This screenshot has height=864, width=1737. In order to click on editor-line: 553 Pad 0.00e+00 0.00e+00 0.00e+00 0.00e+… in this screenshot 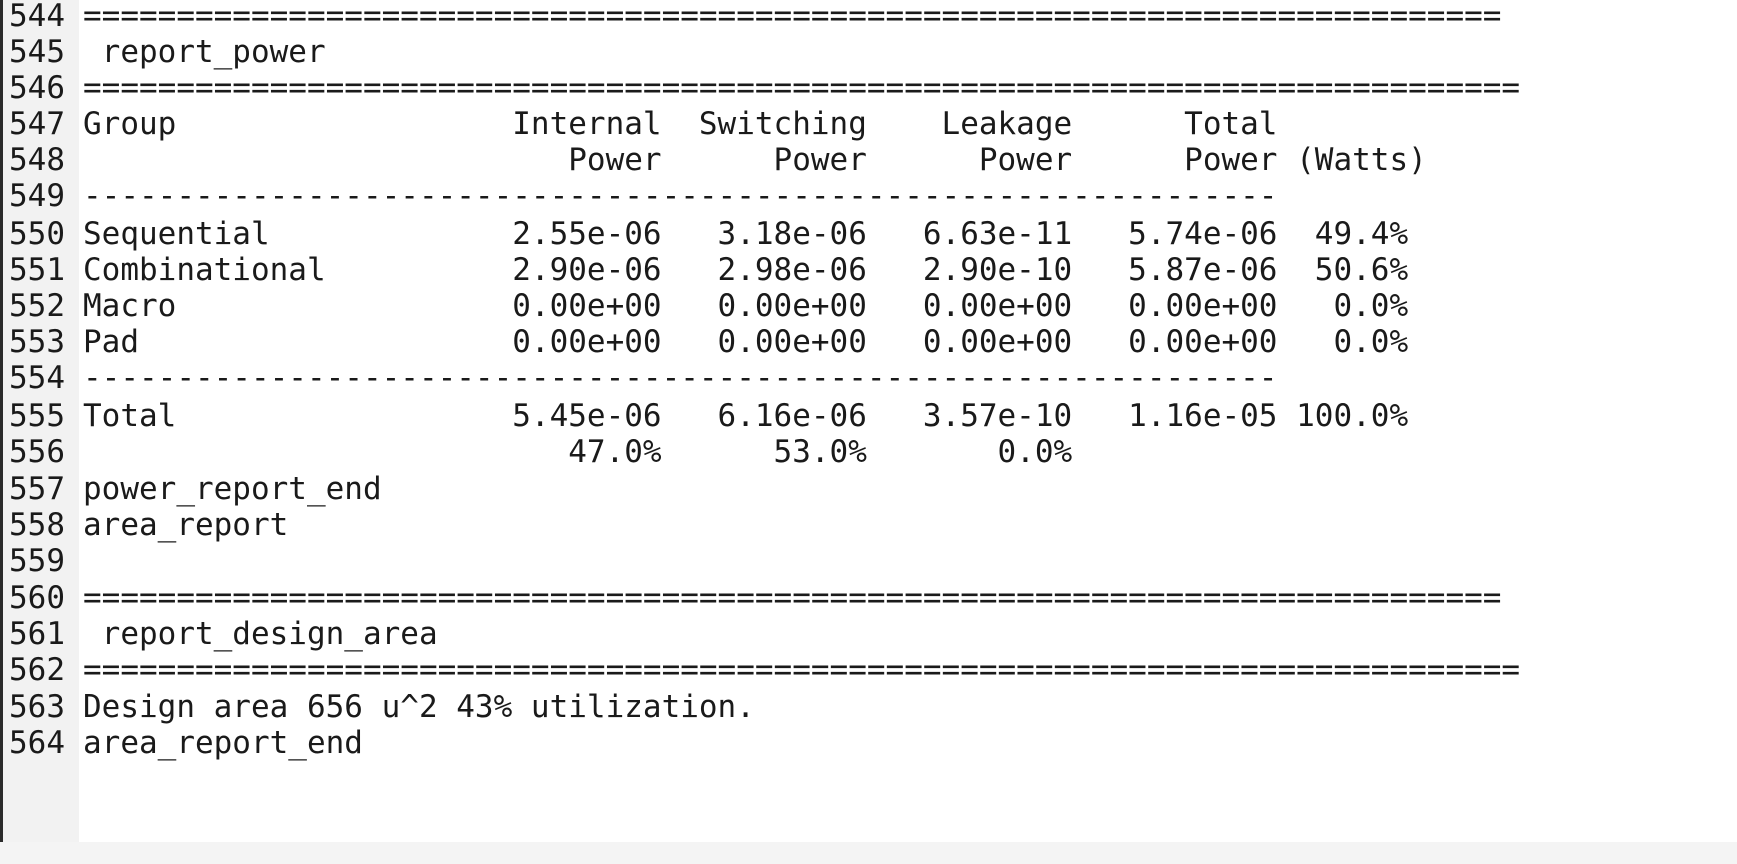, I will do `click(870, 342)`.